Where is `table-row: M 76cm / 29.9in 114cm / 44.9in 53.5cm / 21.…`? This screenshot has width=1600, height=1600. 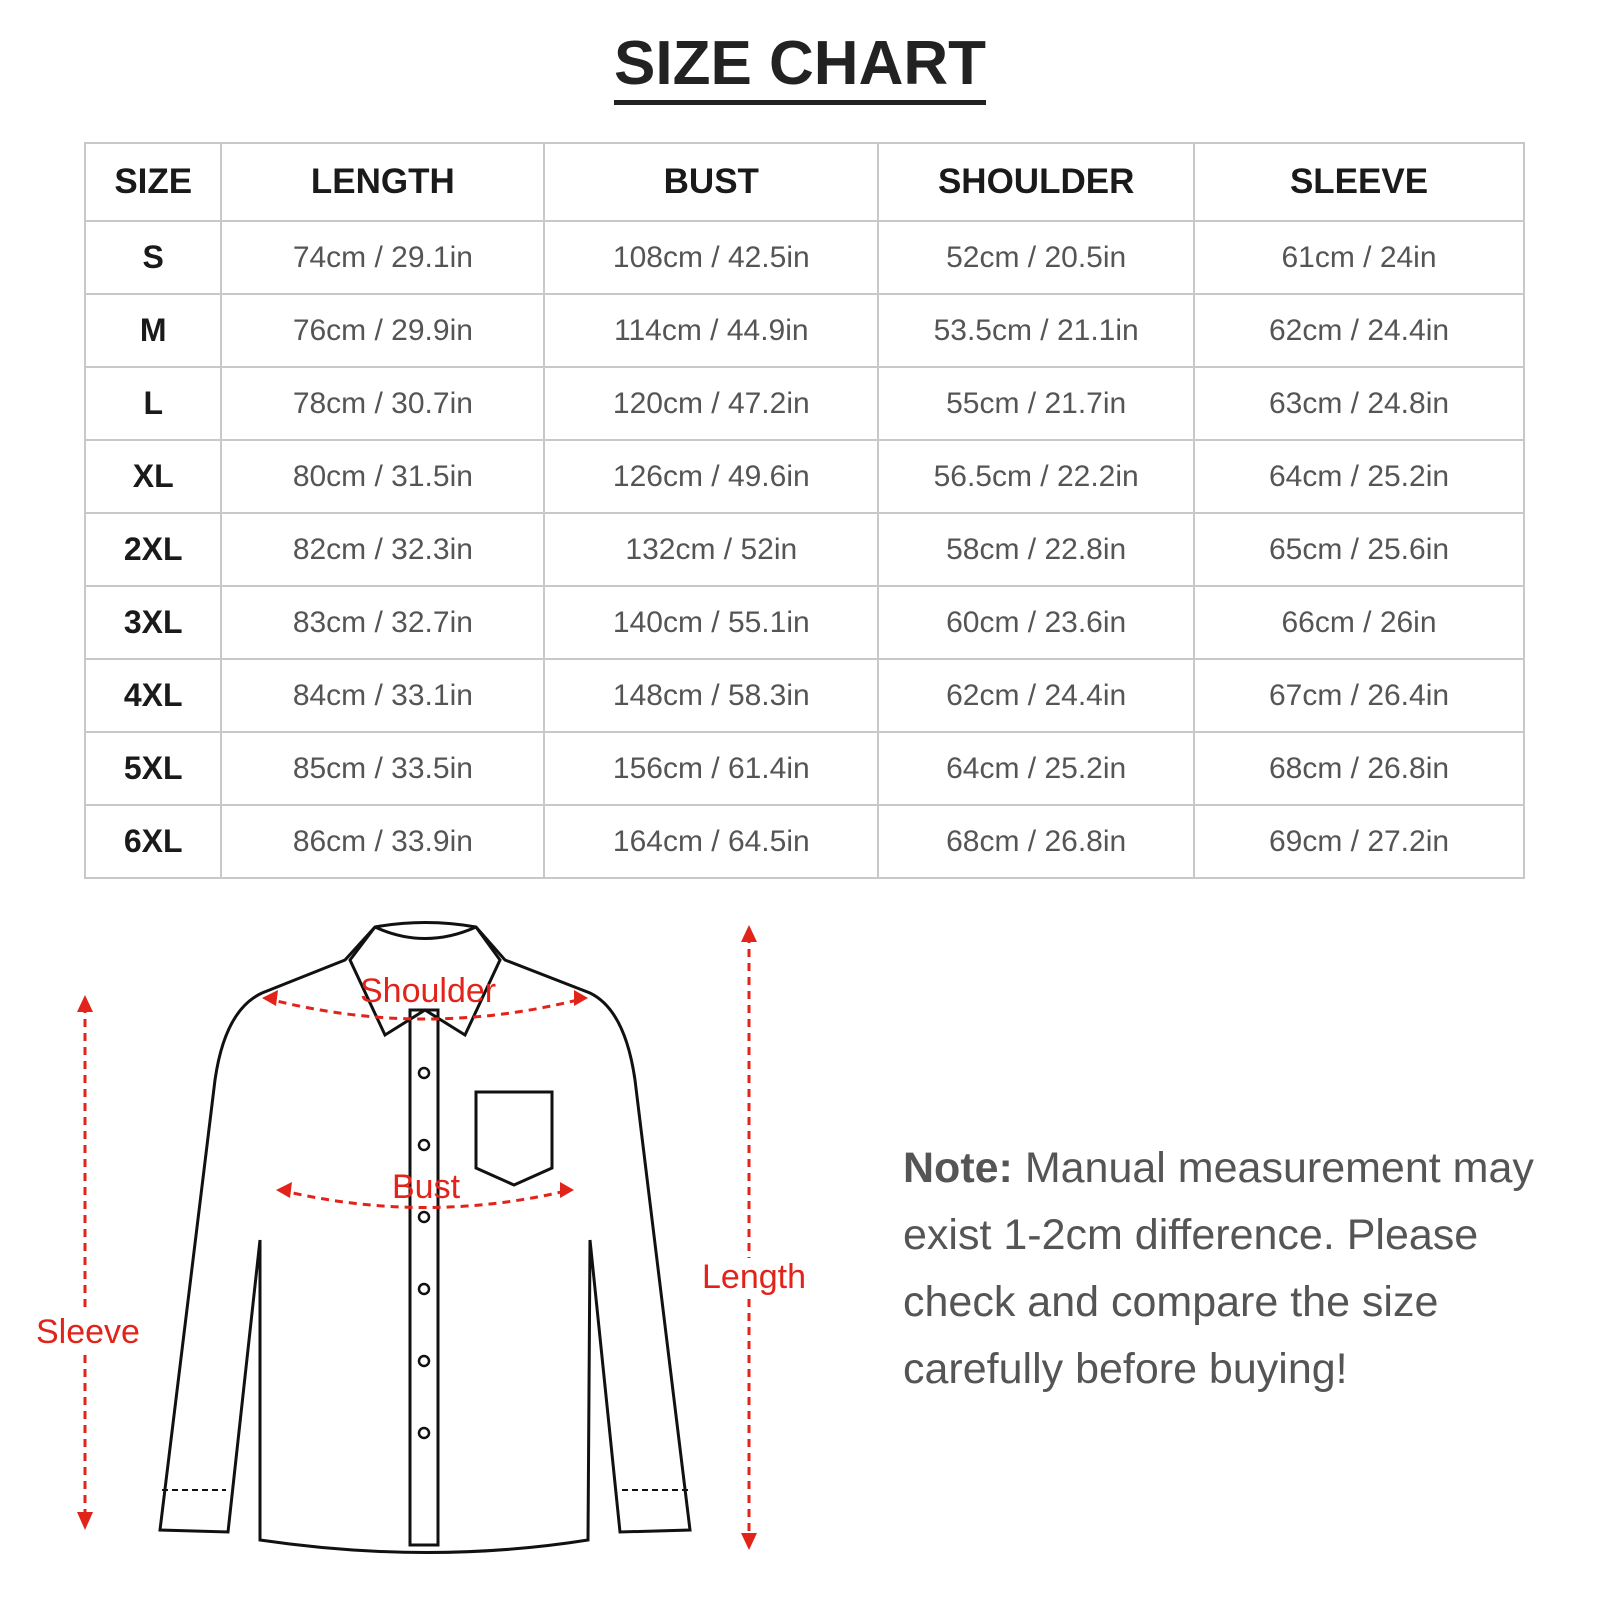 table-row: M 76cm / 29.9in 114cm / 44.9in 53.5cm / 21.… is located at coordinates (804, 330).